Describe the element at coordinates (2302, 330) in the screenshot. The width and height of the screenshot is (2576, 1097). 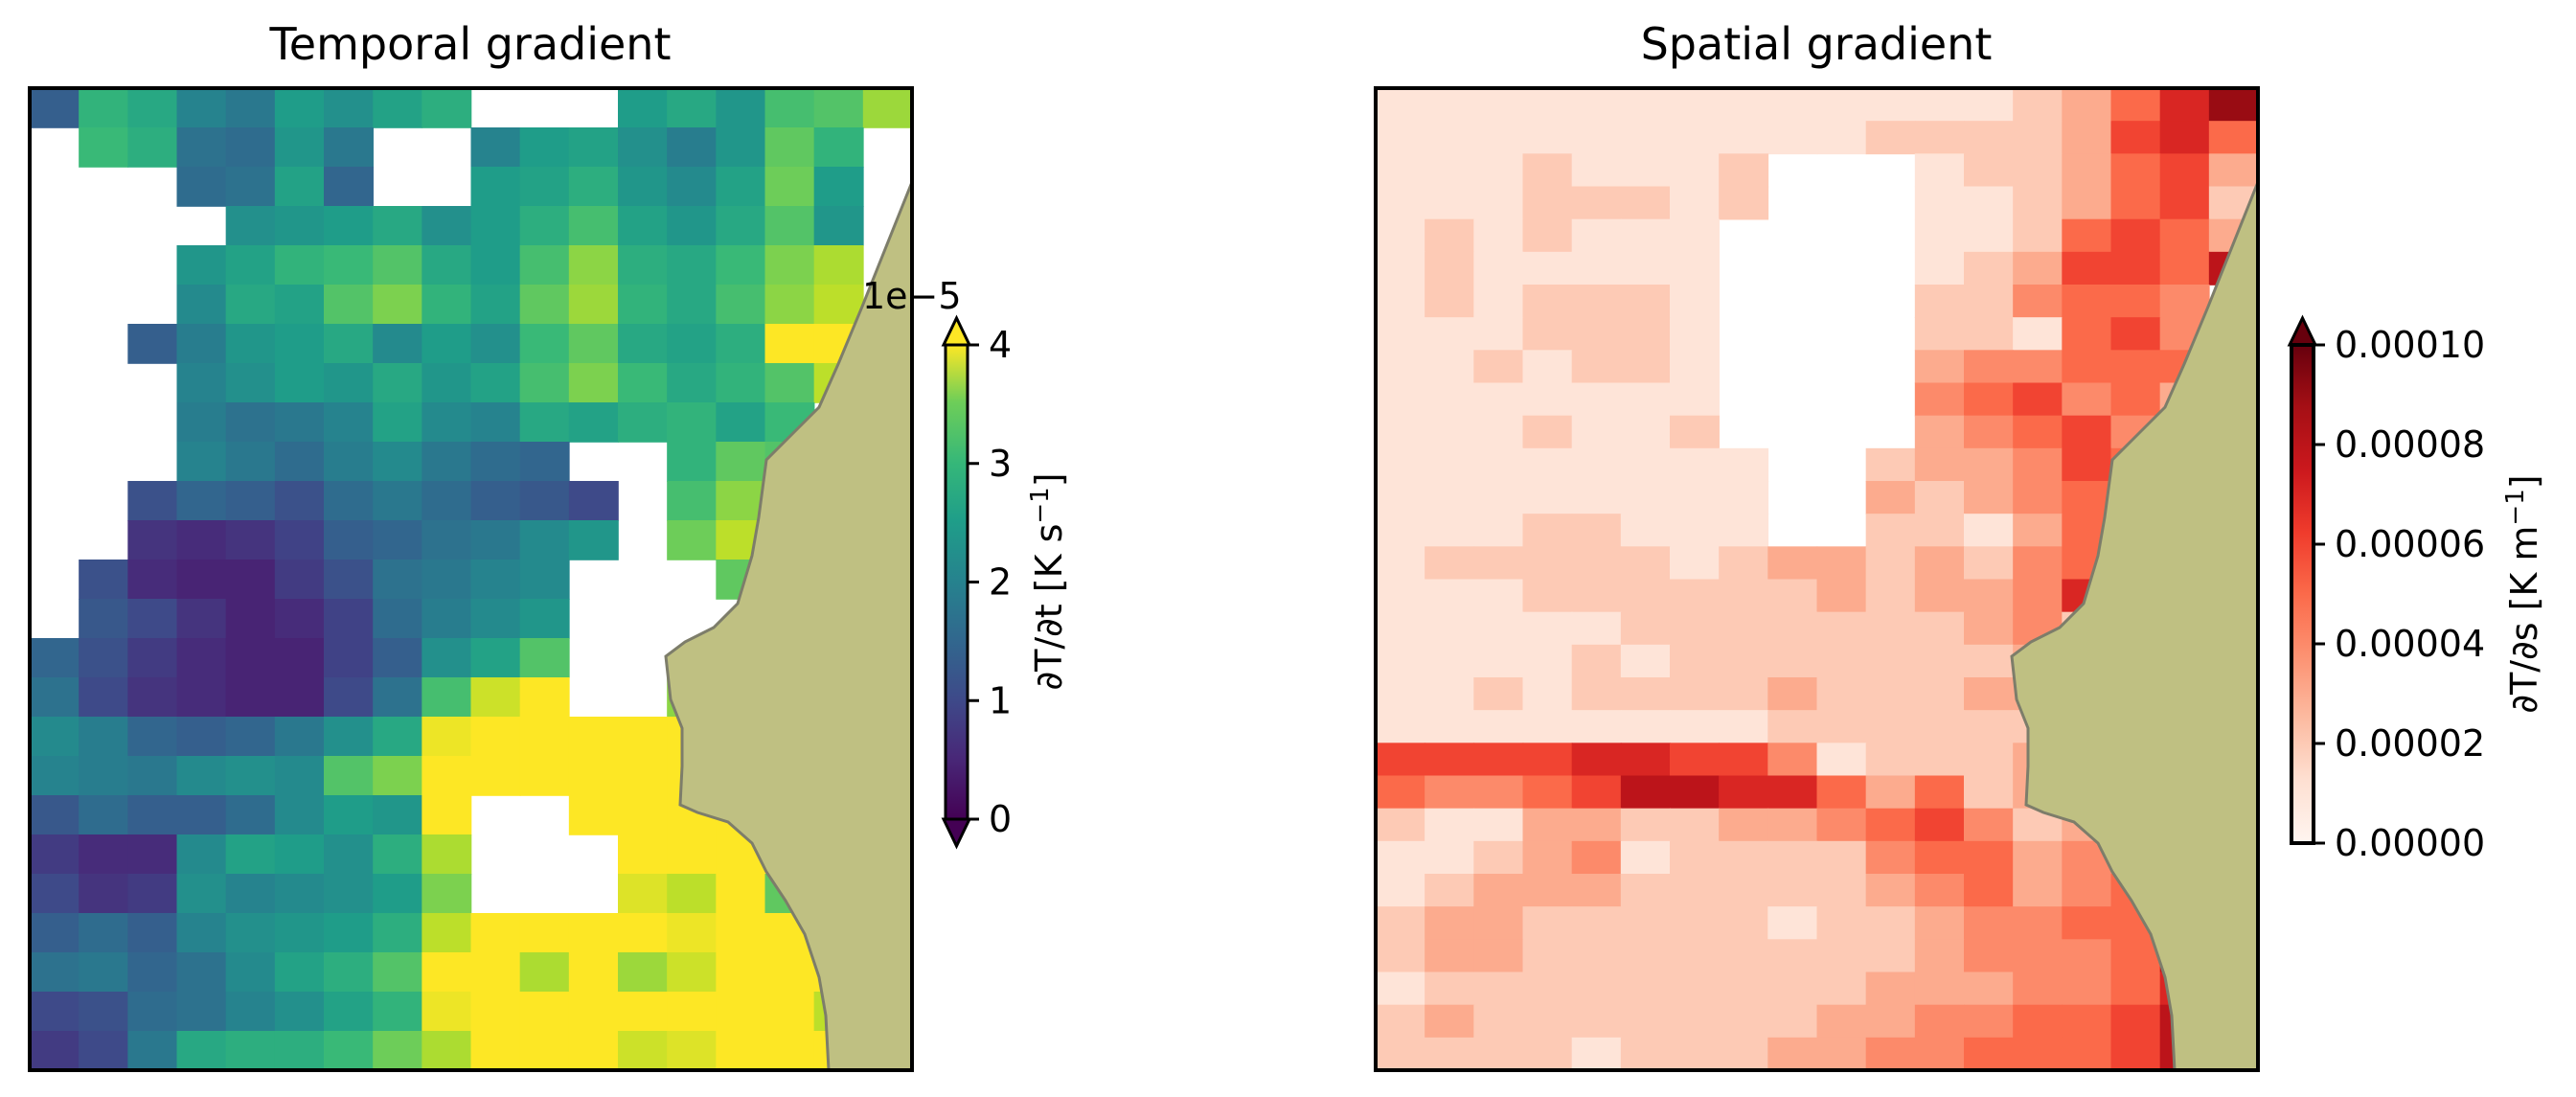
I see `spatial-colorbar-extend-max` at that location.